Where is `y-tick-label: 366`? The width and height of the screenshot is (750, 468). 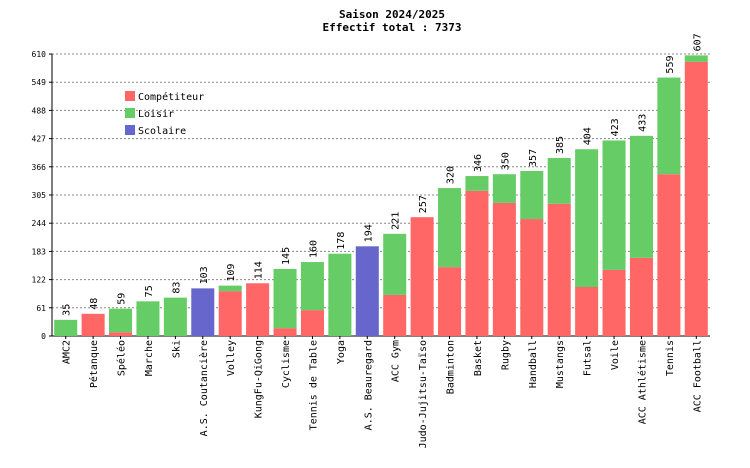 y-tick-label: 366 is located at coordinates (39, 167).